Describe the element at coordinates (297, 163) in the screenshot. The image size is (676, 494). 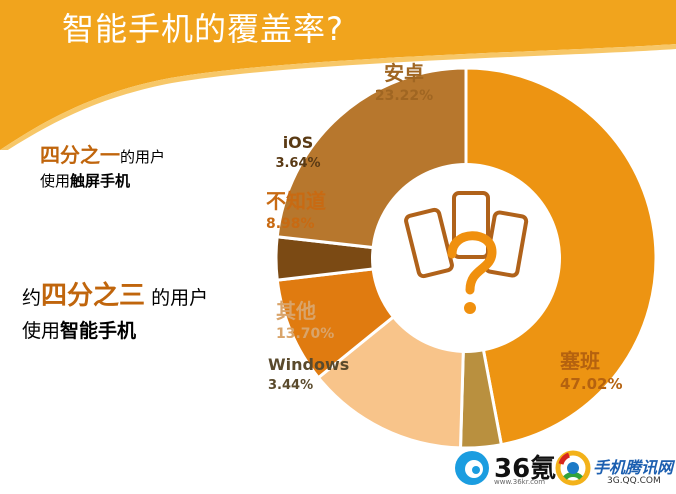
I see `slice-value-5: 3.64%` at that location.